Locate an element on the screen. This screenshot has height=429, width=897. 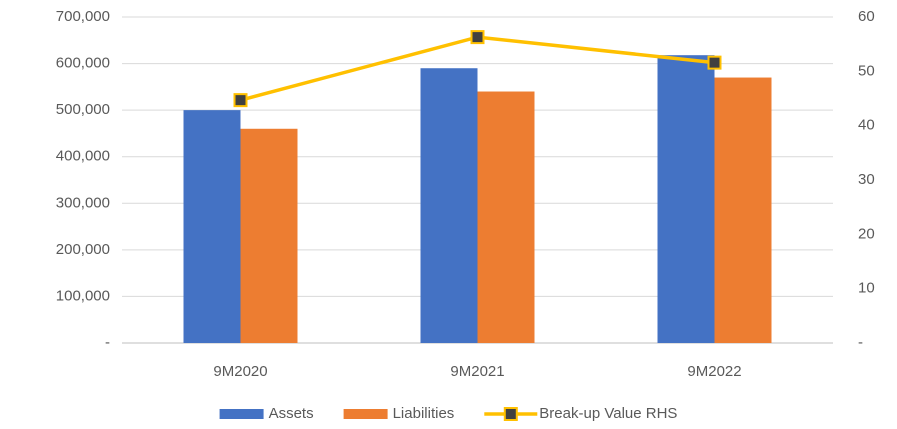
y-tick-label: 500,000 is located at coordinates (83, 109).